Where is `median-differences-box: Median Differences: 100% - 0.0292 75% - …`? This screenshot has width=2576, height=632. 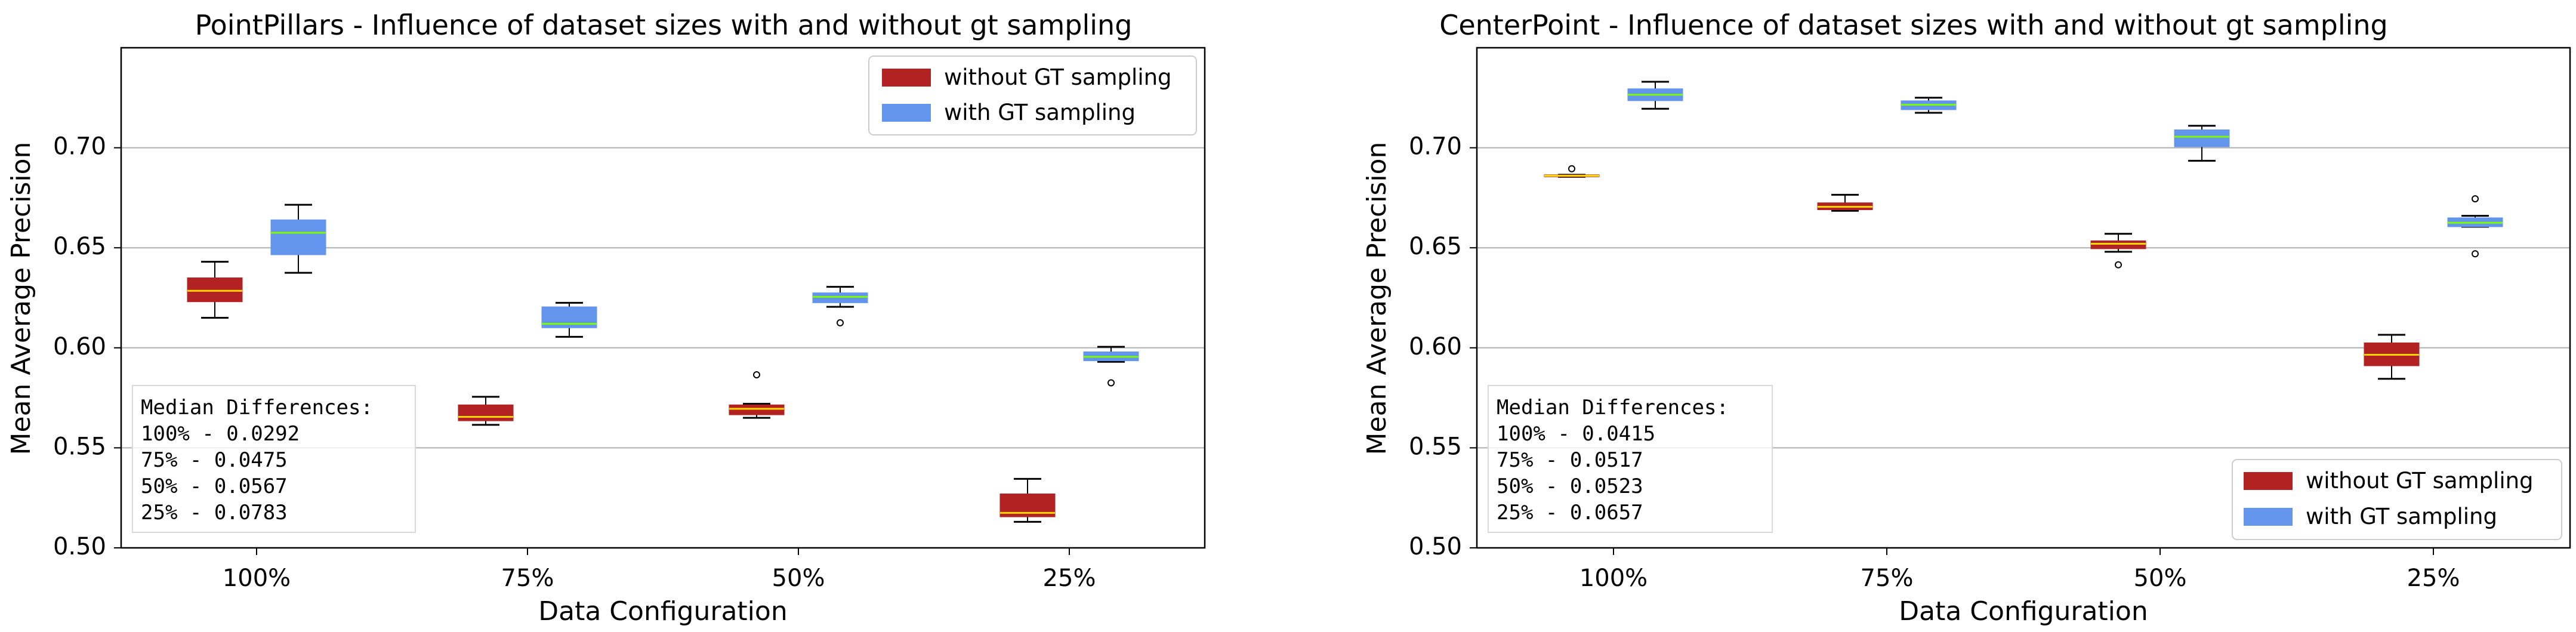
median-differences-box: Median Differences: 100% - 0.0292 75% - … is located at coordinates (274, 459).